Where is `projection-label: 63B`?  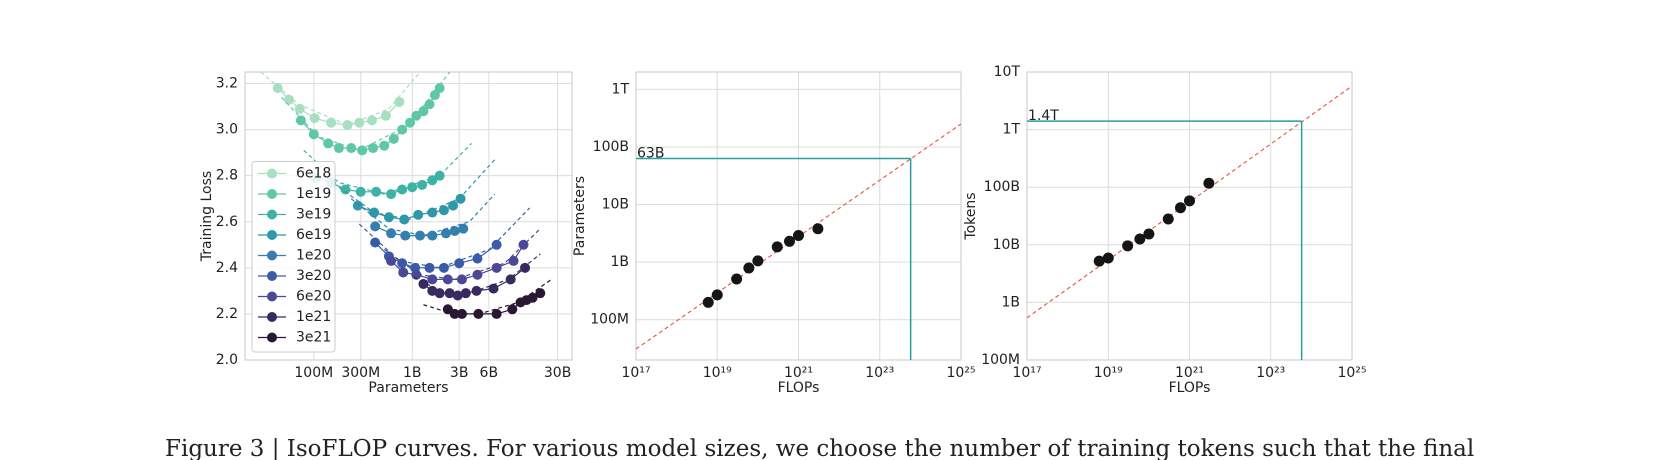 projection-label: 63B is located at coordinates (650, 153).